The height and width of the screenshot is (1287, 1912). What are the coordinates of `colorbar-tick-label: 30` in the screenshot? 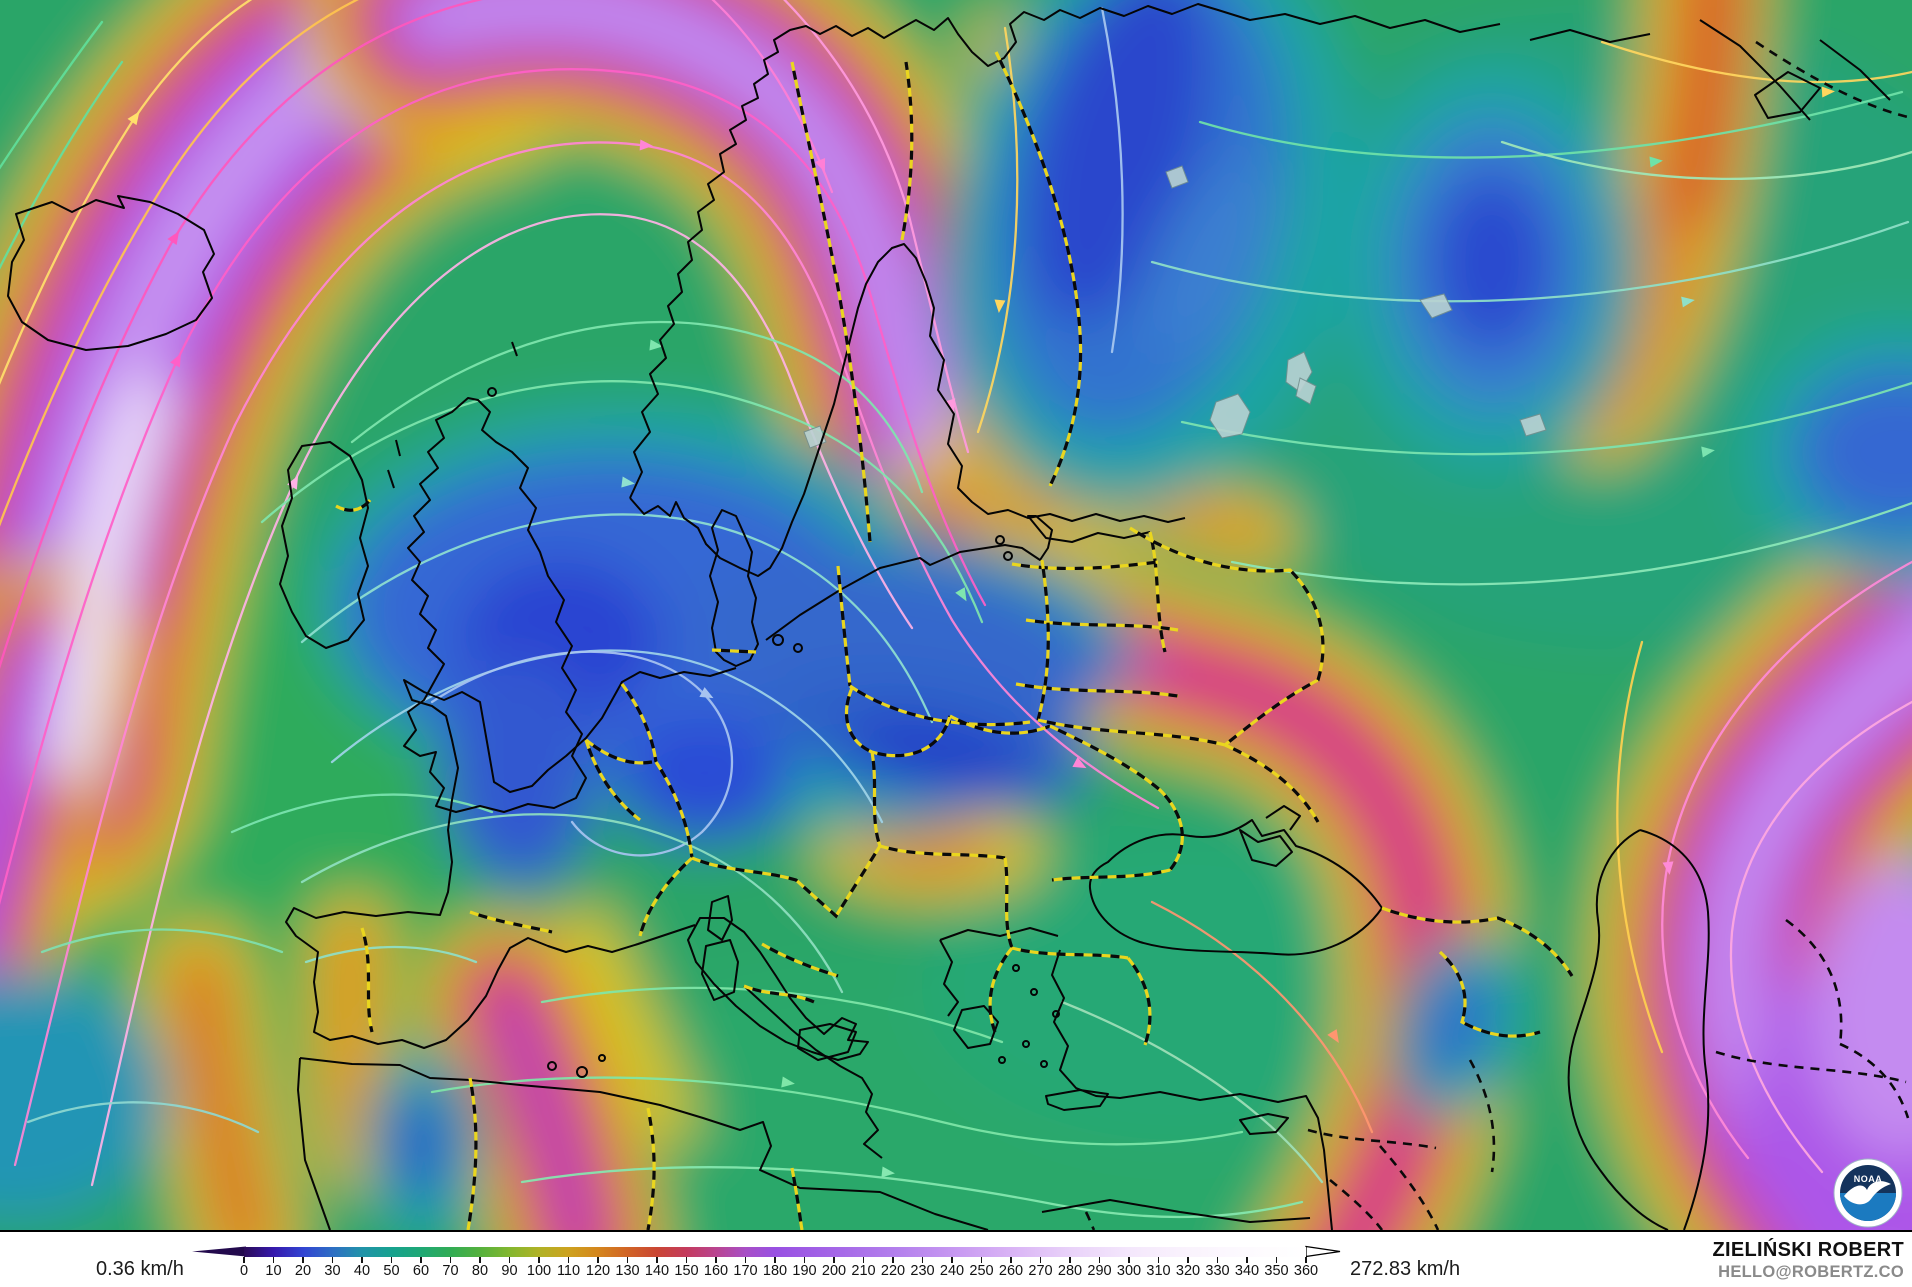 It's located at (332, 1271).